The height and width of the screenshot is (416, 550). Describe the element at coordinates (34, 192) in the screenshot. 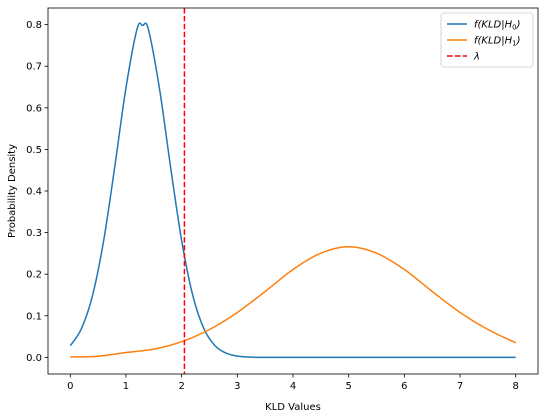

I see `y-tick-label: 0.4` at that location.